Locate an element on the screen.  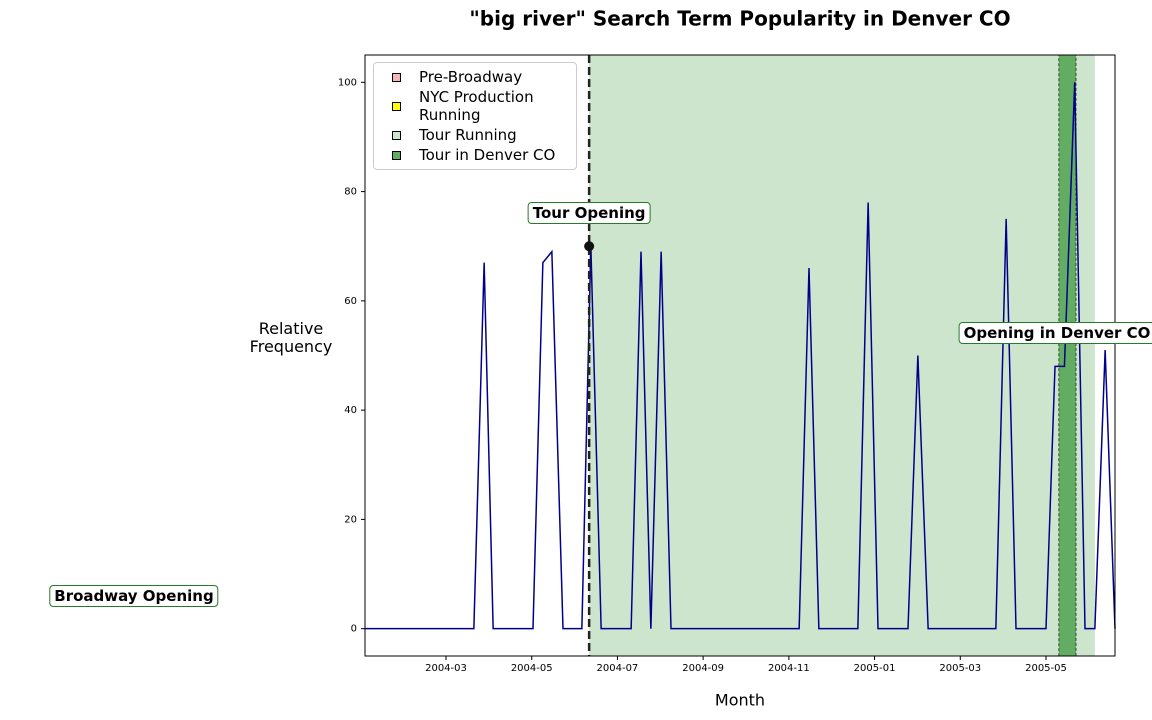
annotation: Tour Opening is located at coordinates (589, 213).